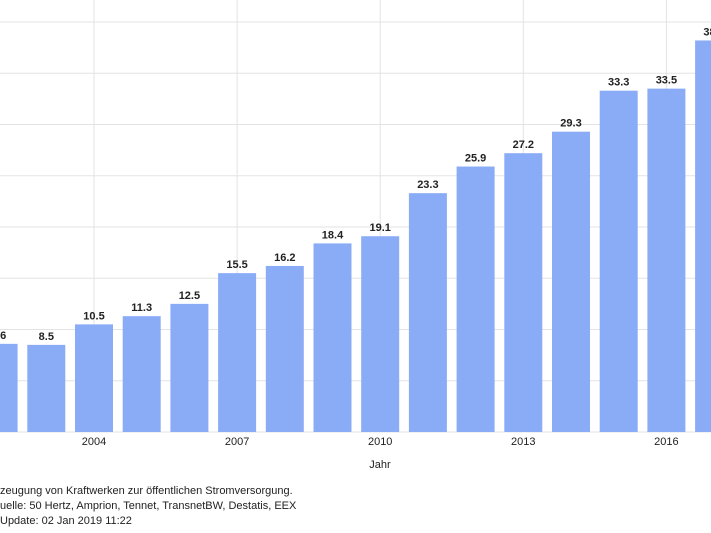  Describe the element at coordinates (380, 465) in the screenshot. I see `x-axis-label: Jahr` at that location.